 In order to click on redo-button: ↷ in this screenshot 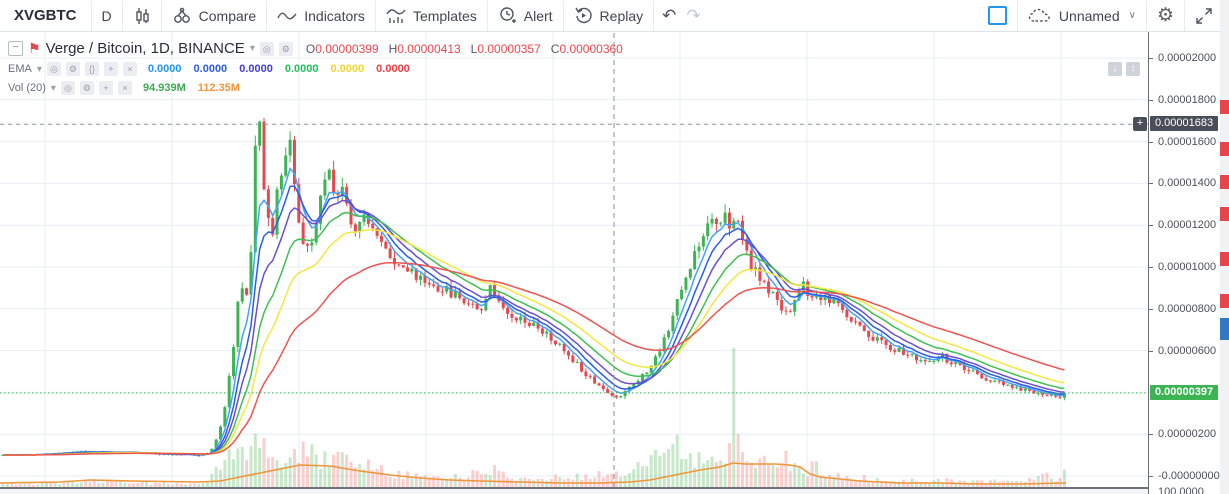, I will do `click(693, 15)`.